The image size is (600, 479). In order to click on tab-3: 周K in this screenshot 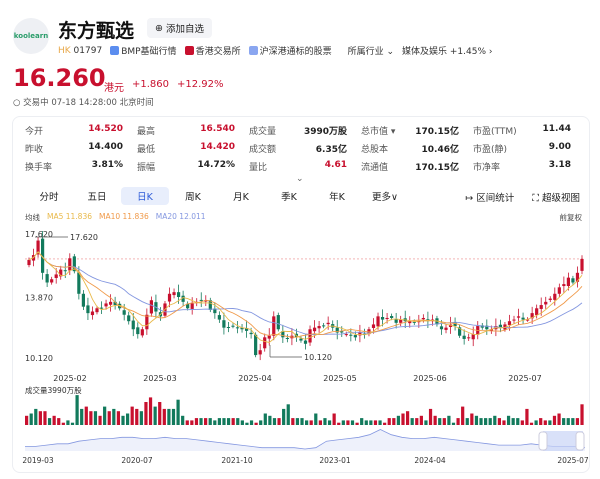, I will do `click(193, 197)`.